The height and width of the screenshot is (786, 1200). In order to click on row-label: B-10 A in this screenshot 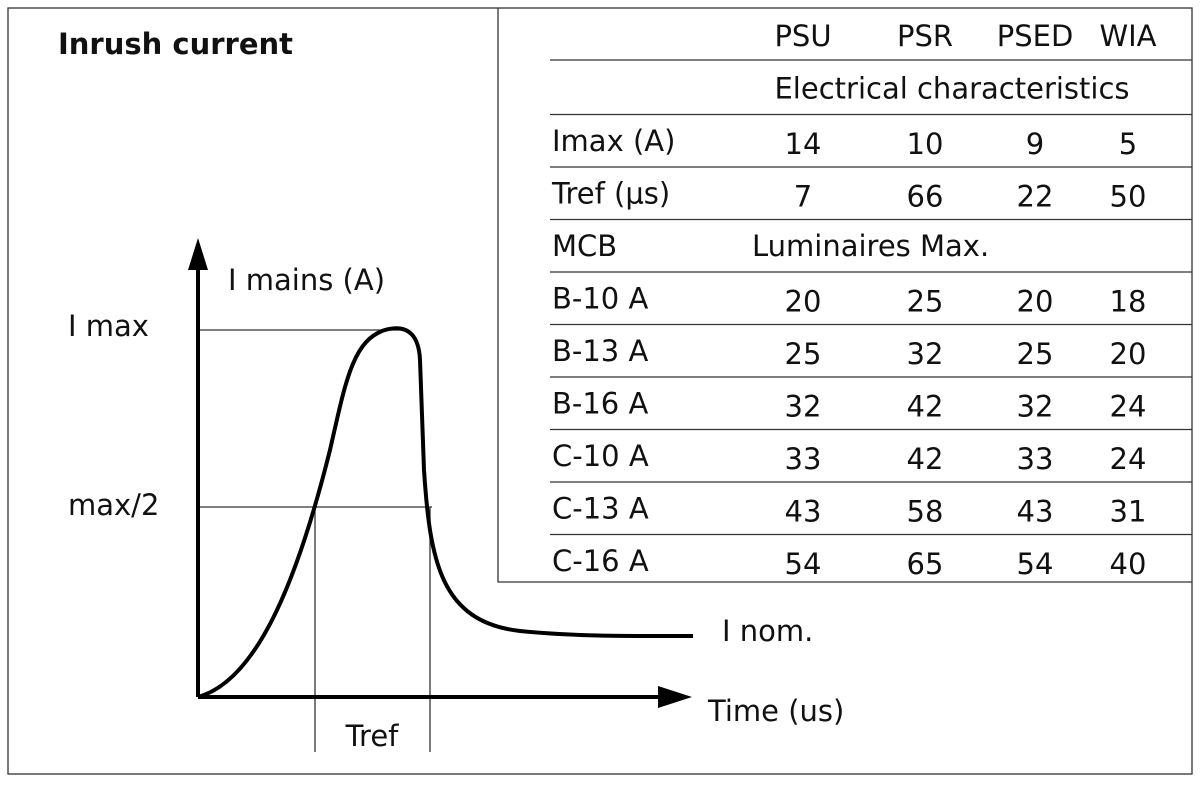, I will do `click(600, 299)`.